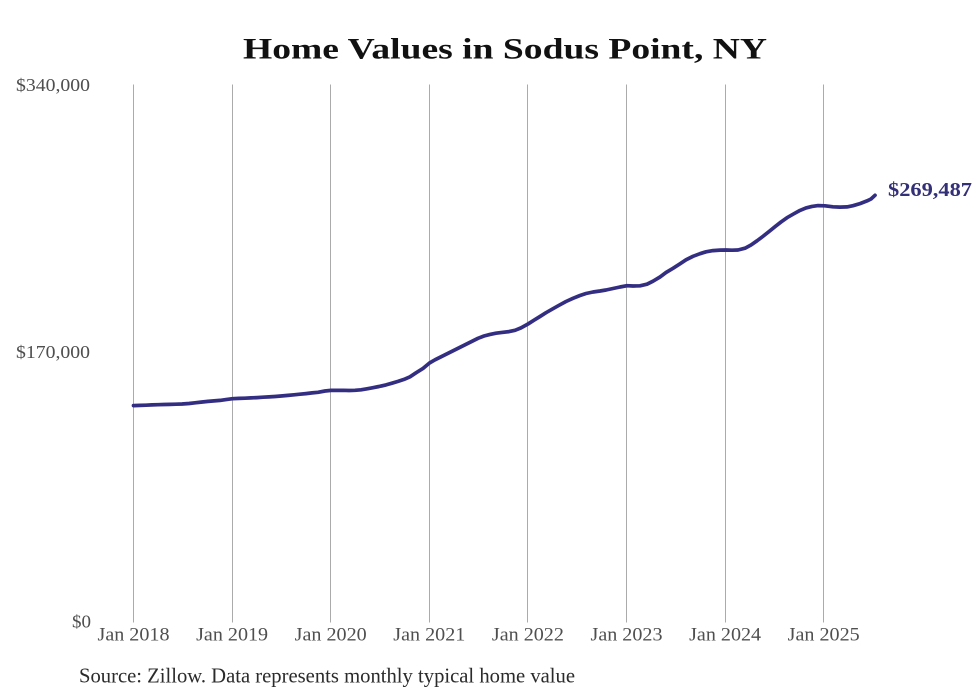 Image resolution: width=980 pixels, height=699 pixels. What do you see at coordinates (528, 636) in the screenshot?
I see `svg-text: Jan 2022` at bounding box center [528, 636].